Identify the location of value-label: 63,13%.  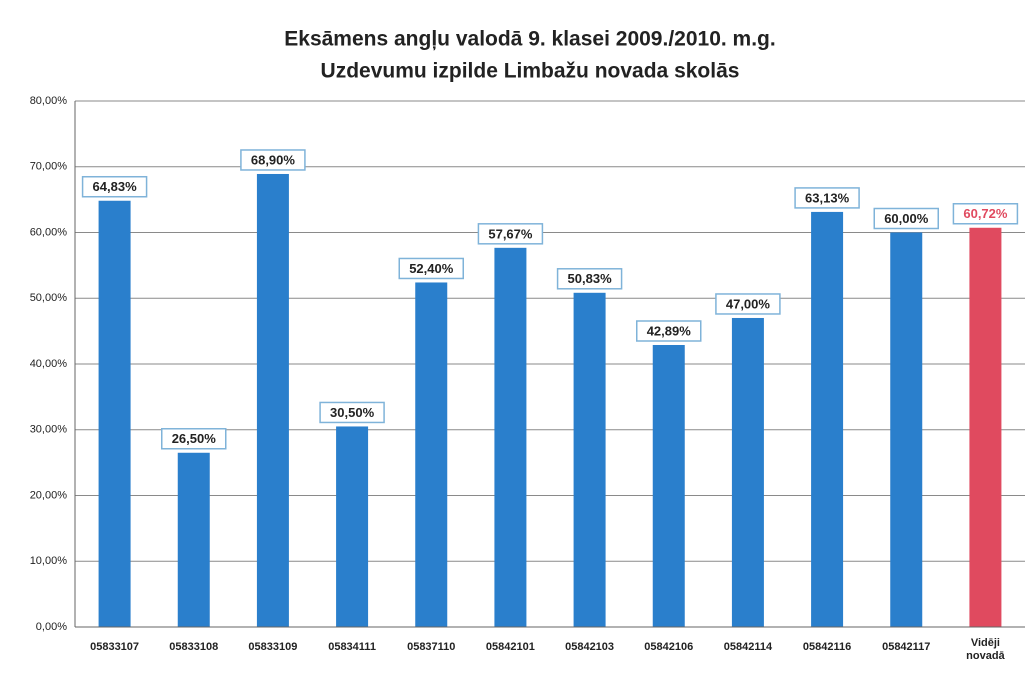
(827, 197).